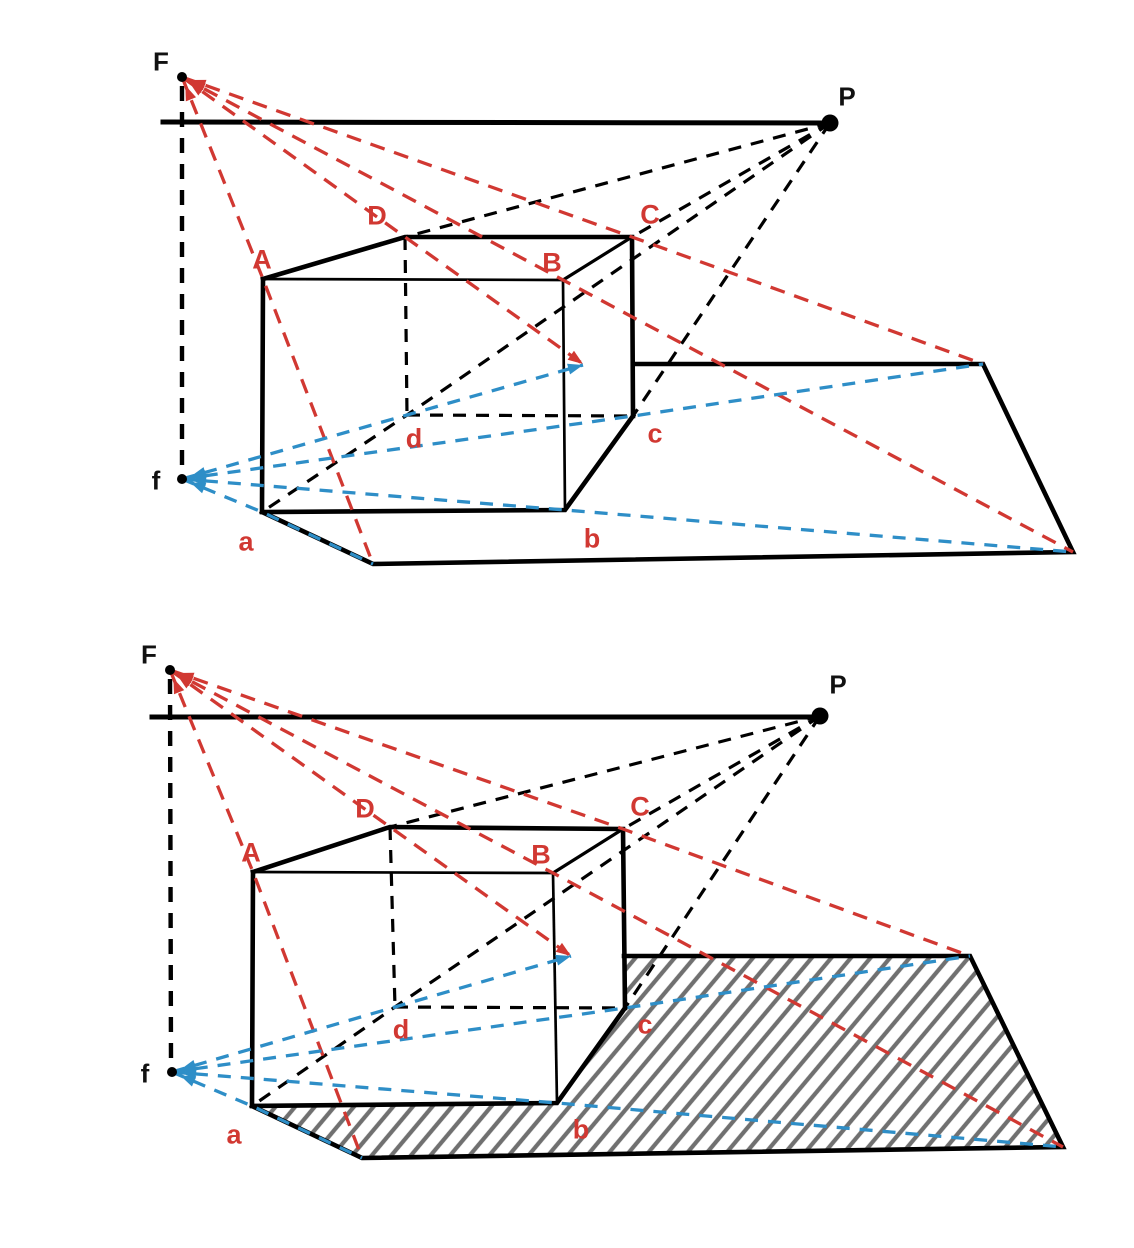  Describe the element at coordinates (170, 871) in the screenshot. I see `light-vertical-Ff` at that location.